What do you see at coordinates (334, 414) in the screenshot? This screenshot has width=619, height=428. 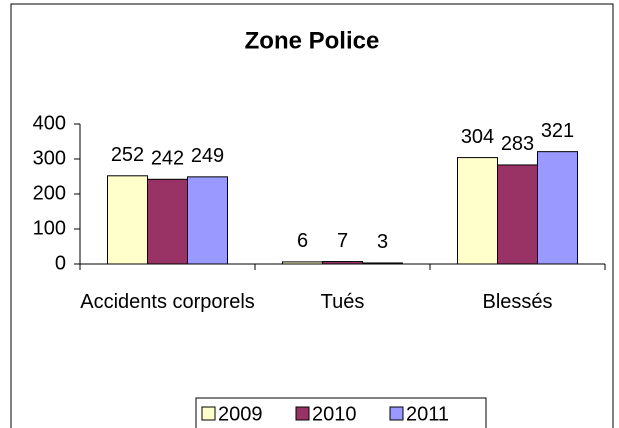 I see `legend-label: 2010` at bounding box center [334, 414].